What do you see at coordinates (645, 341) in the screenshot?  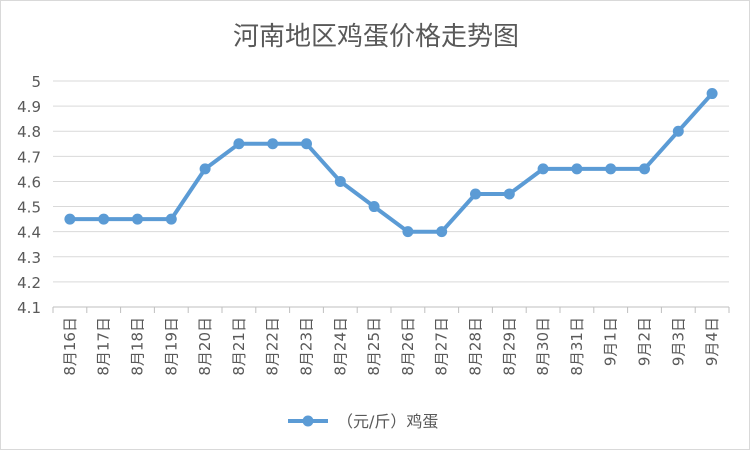 I see `x-tick-label: 9月2日` at bounding box center [645, 341].